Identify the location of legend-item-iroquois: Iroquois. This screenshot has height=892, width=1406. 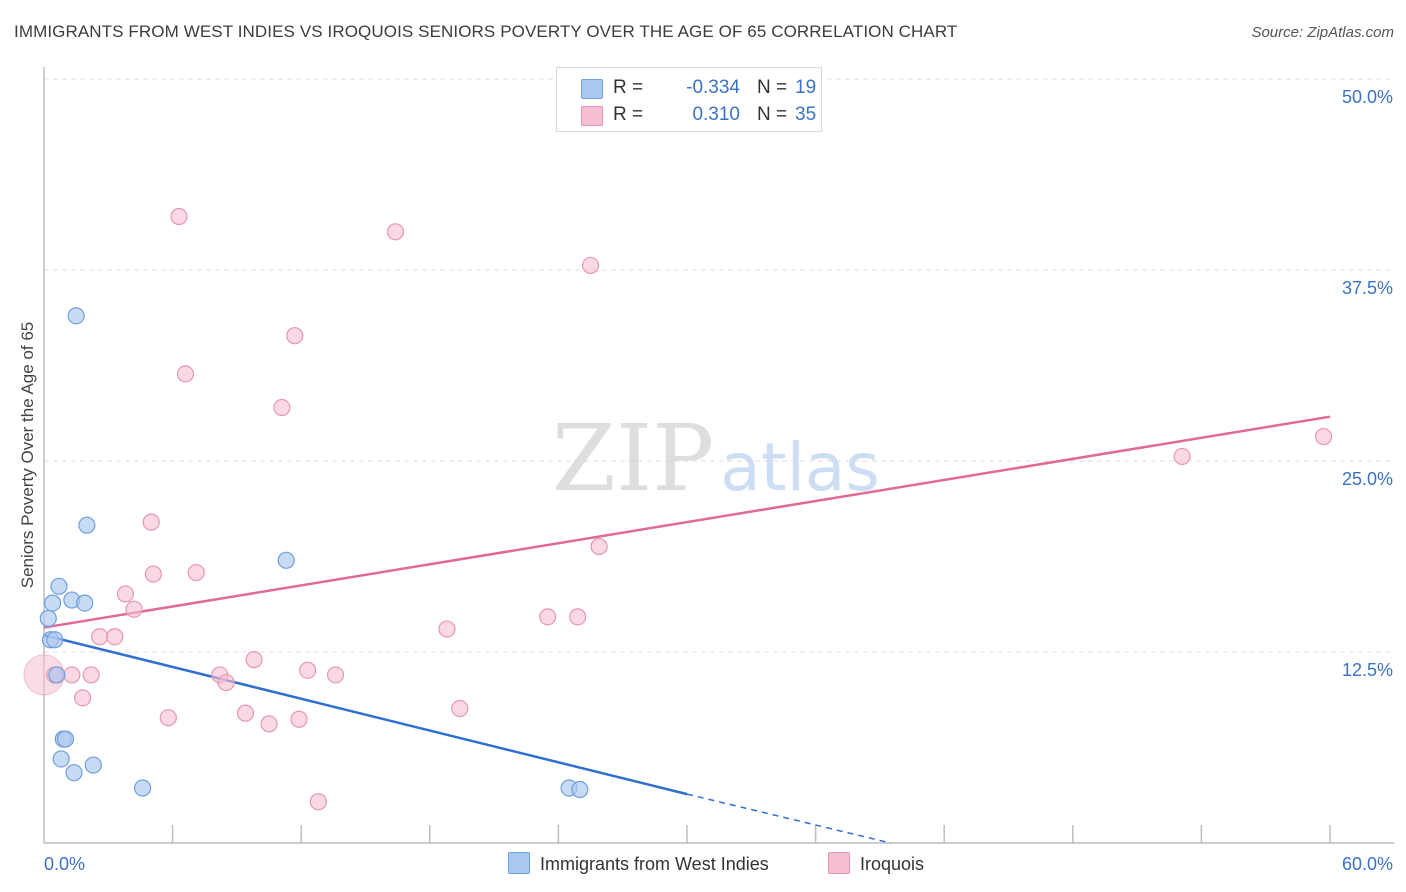
(876, 864).